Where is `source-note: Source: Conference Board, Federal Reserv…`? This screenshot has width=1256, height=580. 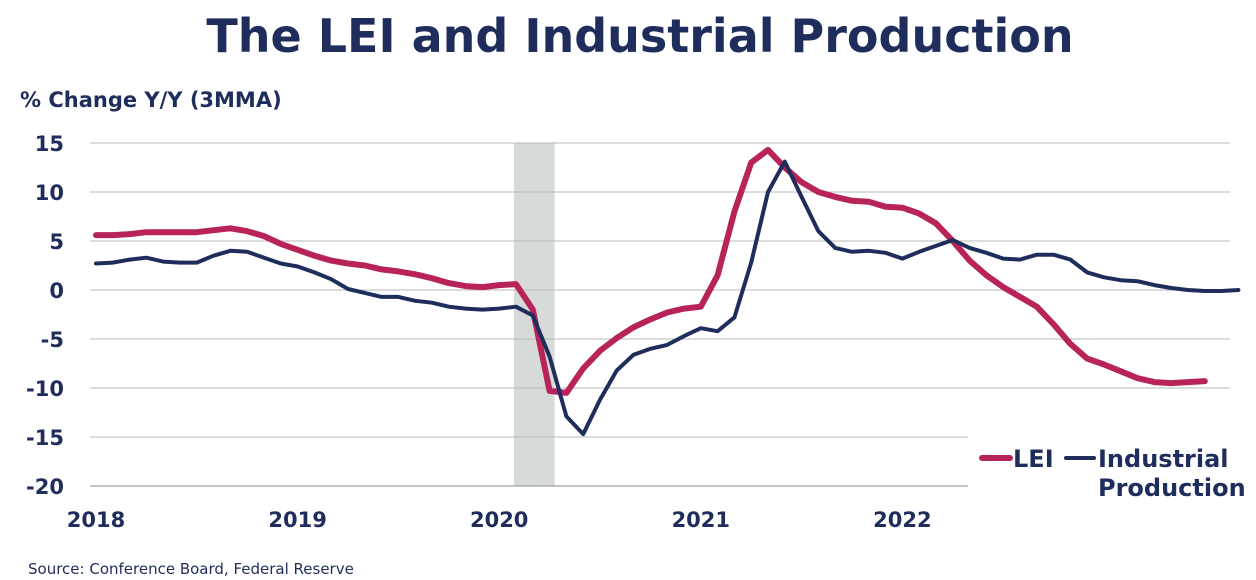 source-note: Source: Conference Board, Federal Reserv… is located at coordinates (191, 569).